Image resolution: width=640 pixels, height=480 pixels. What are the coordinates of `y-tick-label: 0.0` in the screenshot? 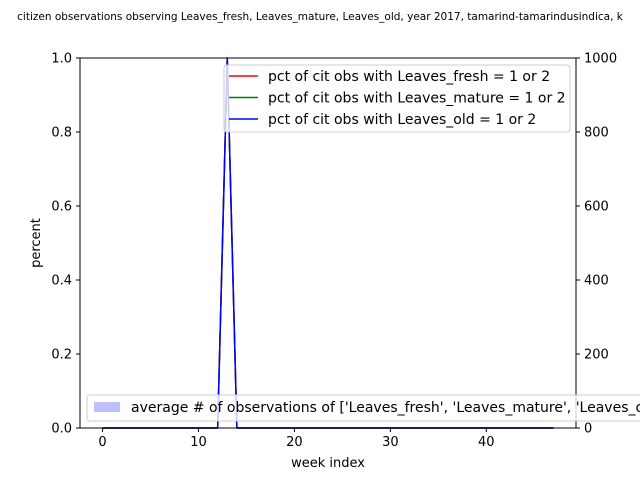 It's located at (61, 429).